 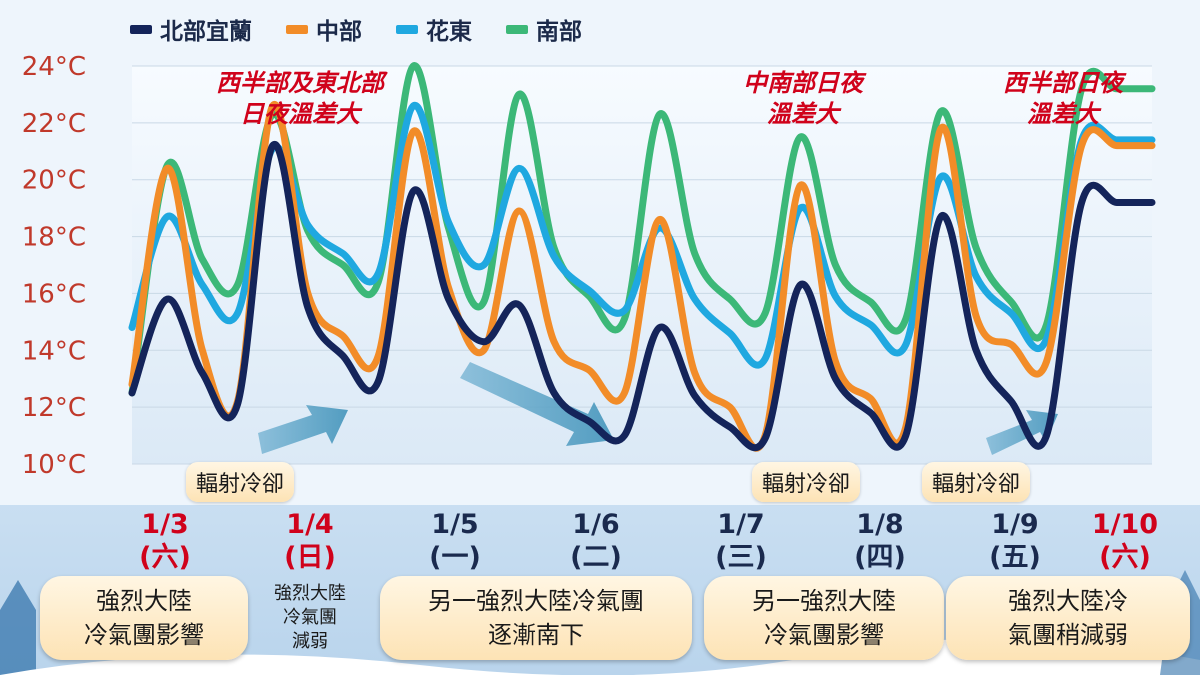 What do you see at coordinates (310, 524) in the screenshot?
I see `date-text: 1/4` at bounding box center [310, 524].